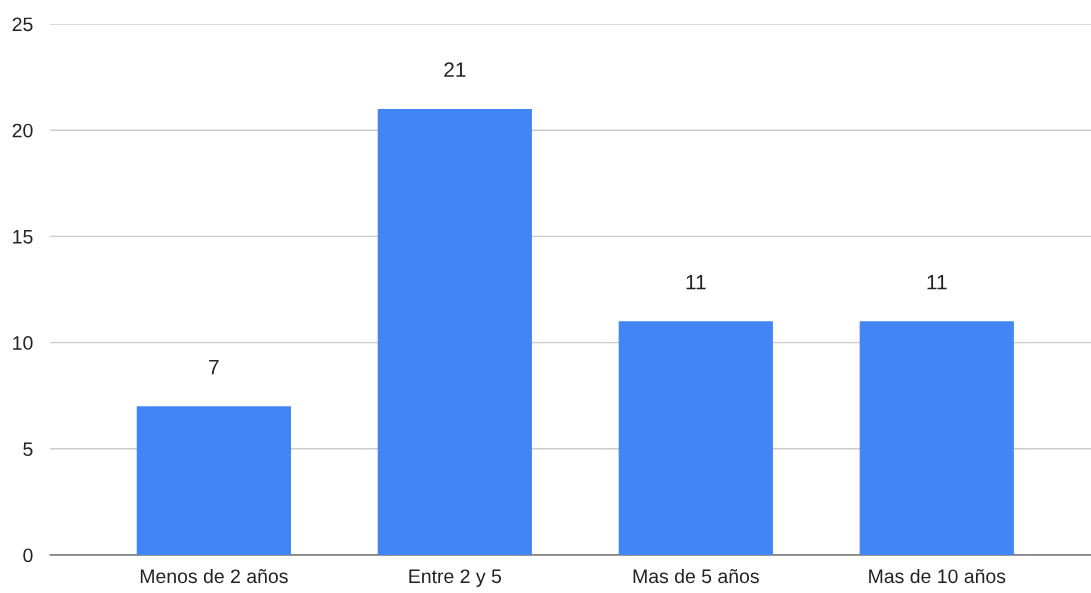 The image size is (1091, 593). What do you see at coordinates (28, 449) in the screenshot?
I see `y-tick-label: 5` at bounding box center [28, 449].